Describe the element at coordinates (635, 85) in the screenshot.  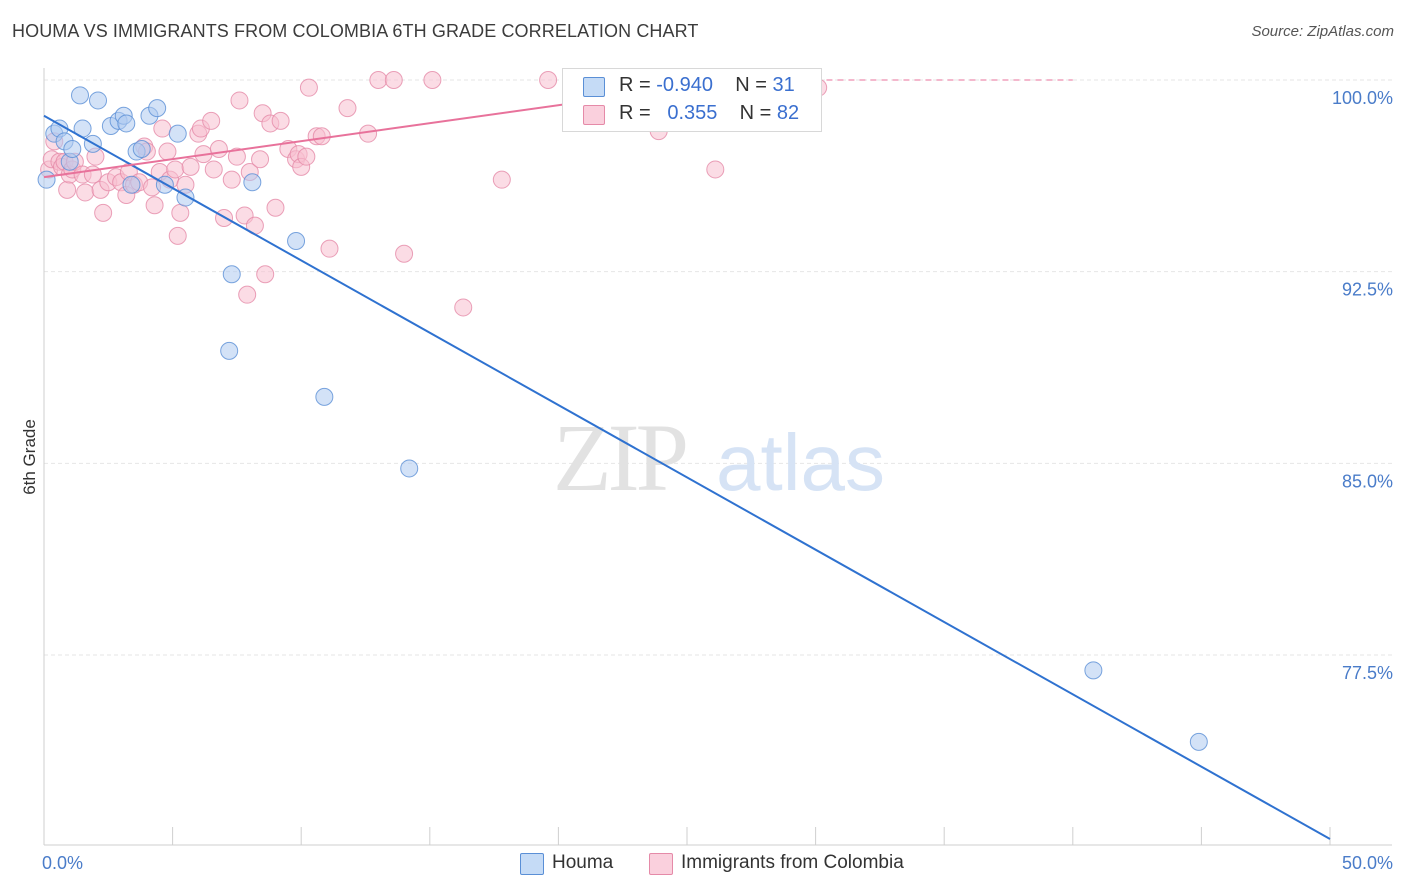
I see `legend-r-label-houma: R =` at that location.